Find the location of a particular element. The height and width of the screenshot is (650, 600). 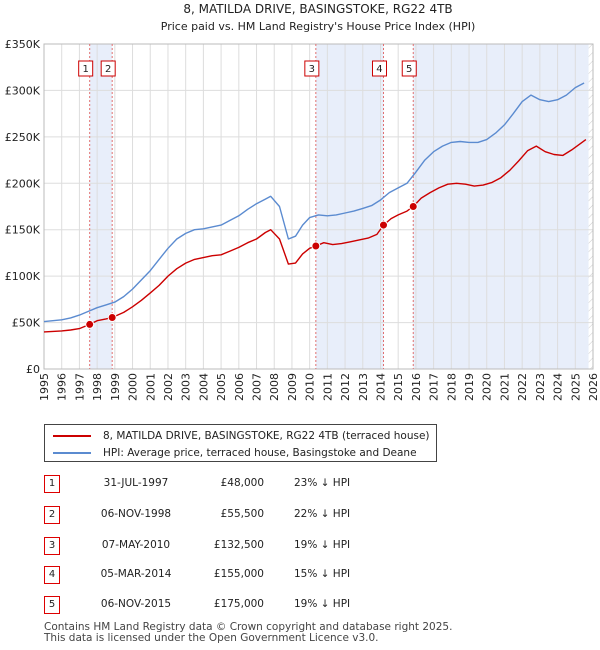

x-tick-label: 1999 is located at coordinates (115, 387).